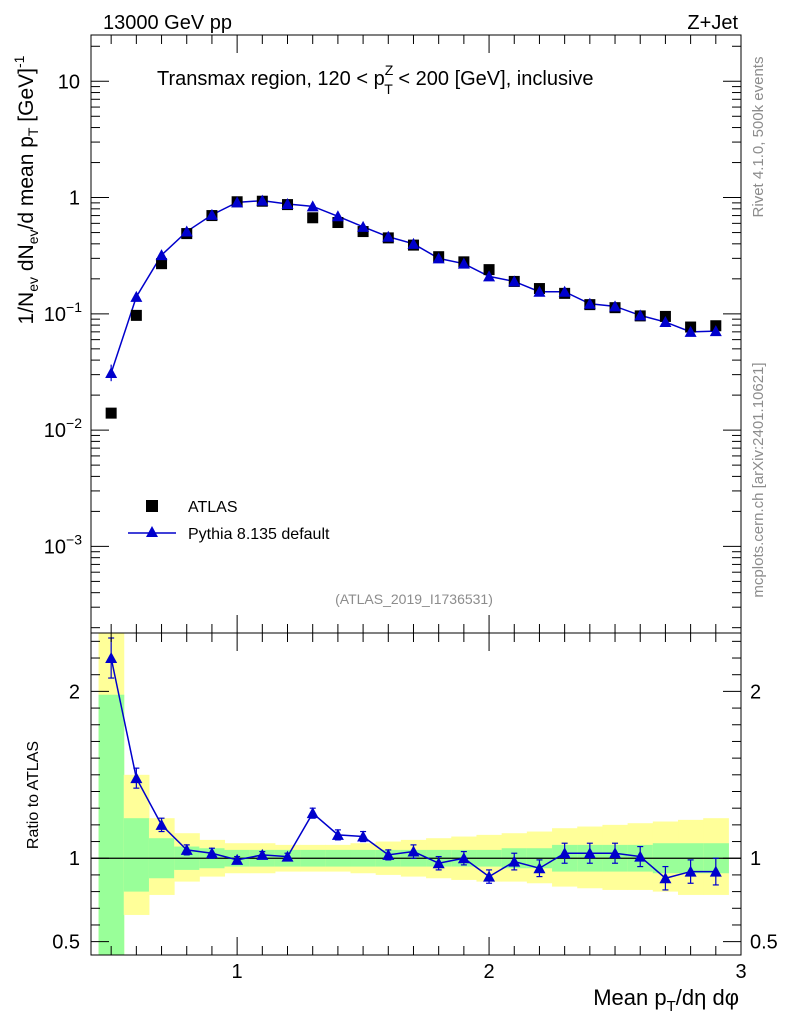 The height and width of the screenshot is (1024, 786). I want to click on legend: ATLAS Pythia 8.135 default, so click(229, 521).